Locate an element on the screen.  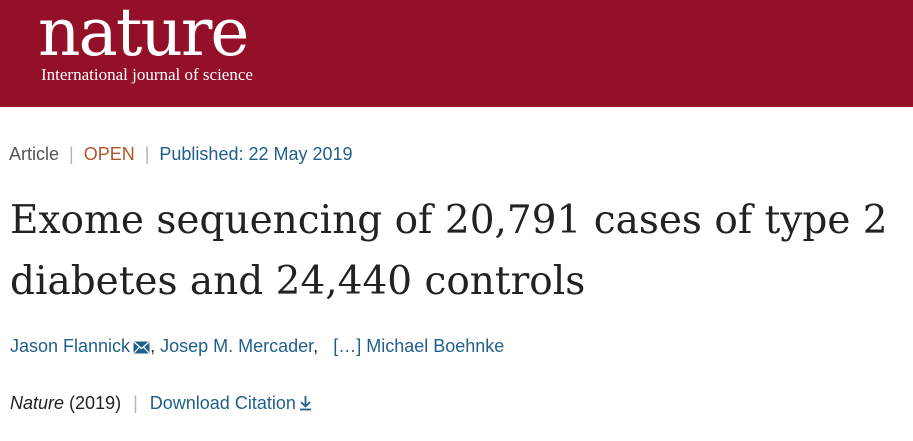
published-date: Published: 22 May 2019 is located at coordinates (256, 154).